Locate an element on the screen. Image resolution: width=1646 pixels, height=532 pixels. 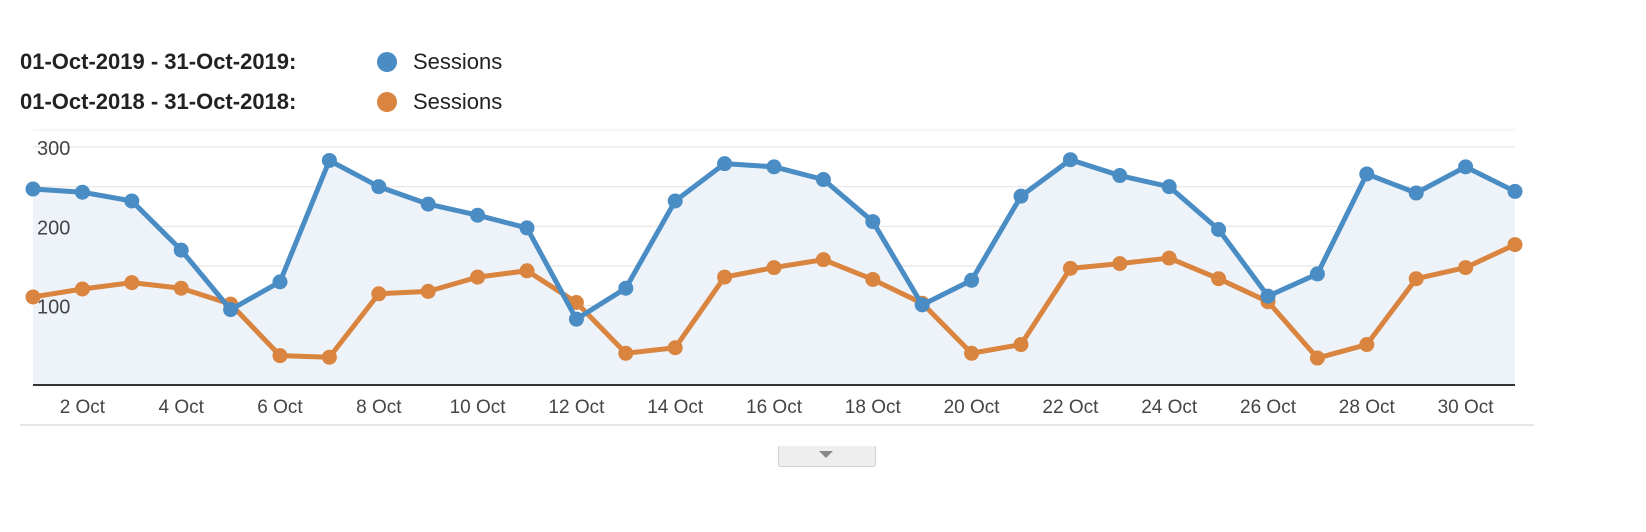
x-tick-label: 6 Oct is located at coordinates (280, 407).